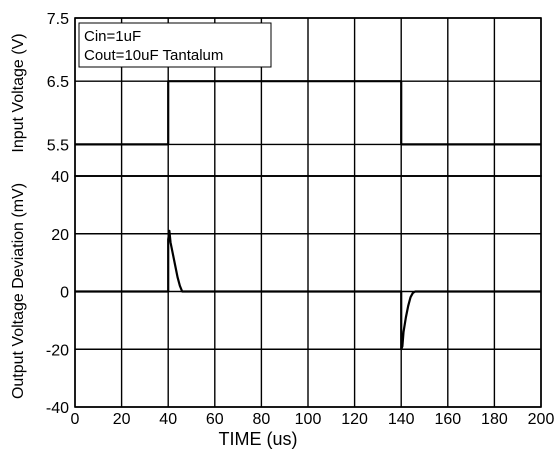  I want to click on bottom-y-tick-labels: -40 -20 0 20 40, so click(57, 293).